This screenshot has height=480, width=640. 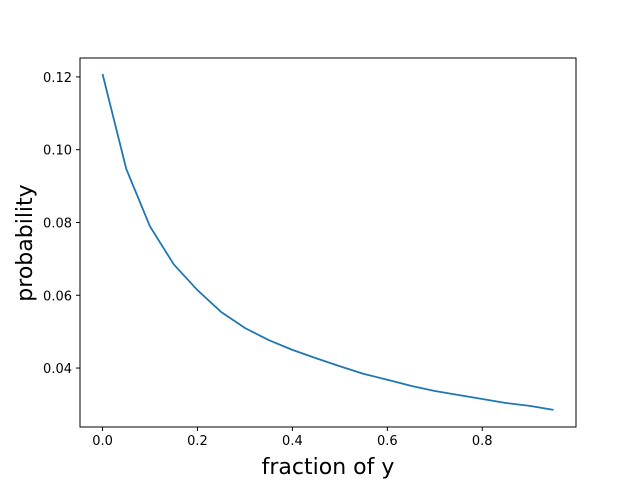 I want to click on y-tick-label: 0.04, so click(x=57, y=369).